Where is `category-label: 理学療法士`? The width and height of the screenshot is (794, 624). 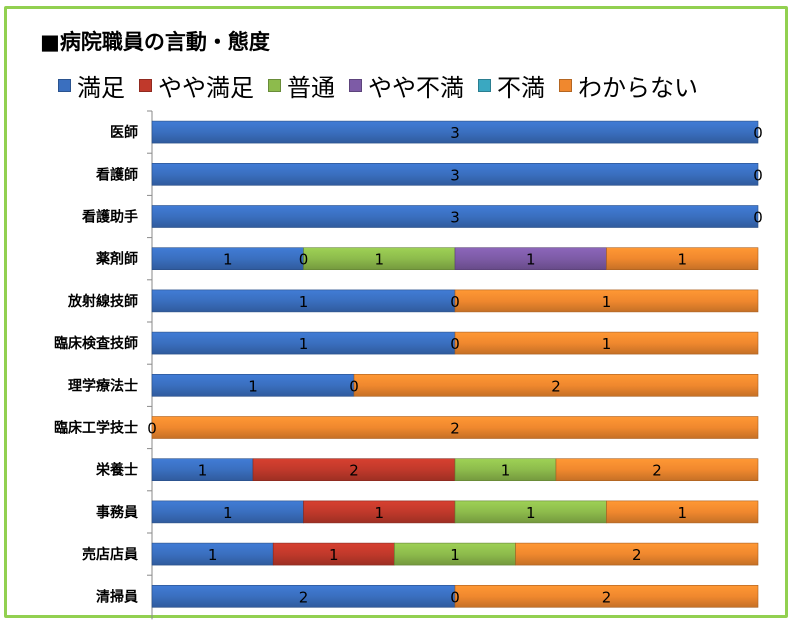
category-label: 理学療法士 is located at coordinates (103, 385).